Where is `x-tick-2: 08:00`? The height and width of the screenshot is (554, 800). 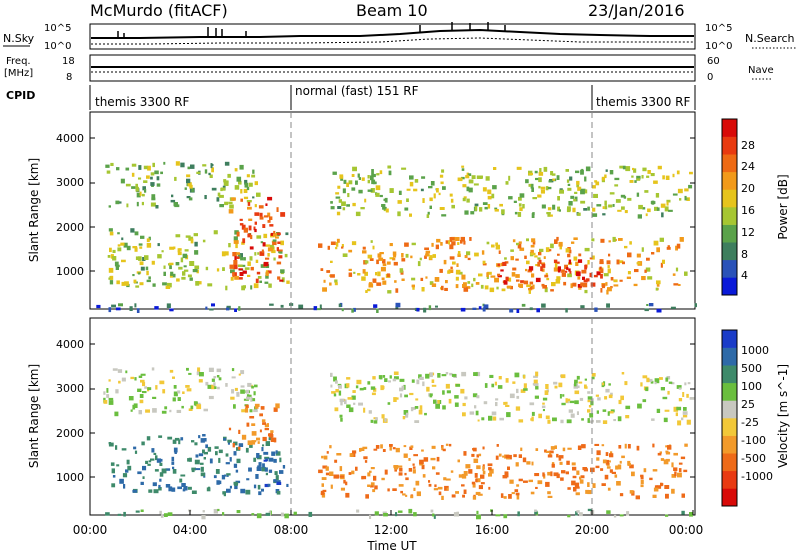
x-tick-2: 08:00 is located at coordinates (291, 530).